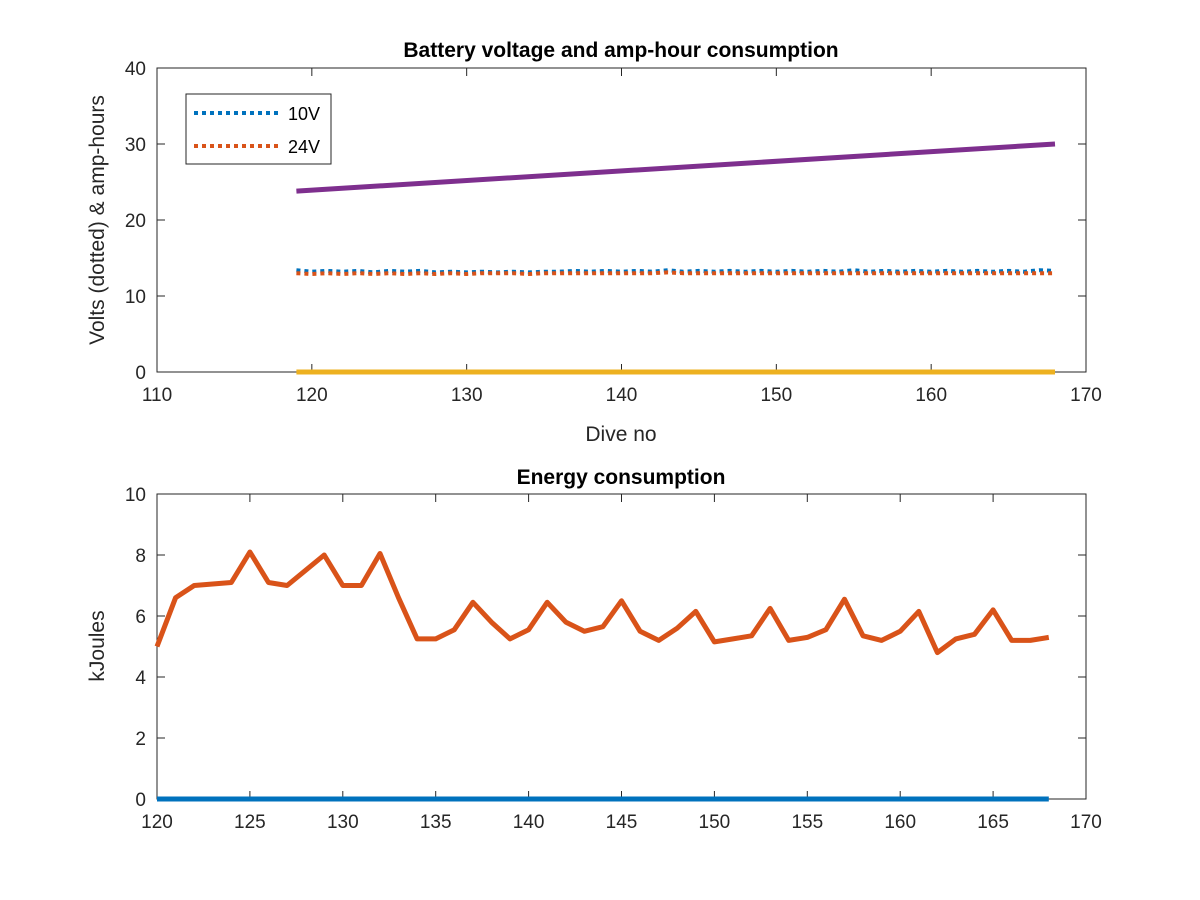  I want to click on battery-x-axis-label: Dive no, so click(620, 434).